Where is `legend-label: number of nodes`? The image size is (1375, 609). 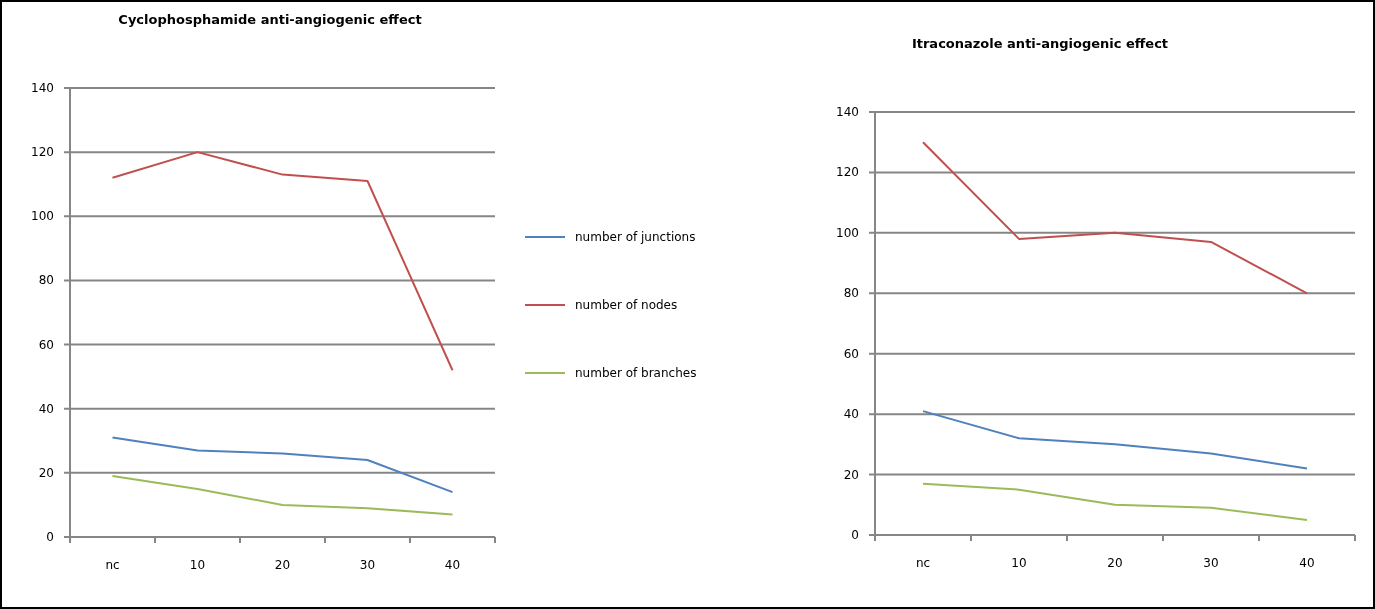 legend-label: number of nodes is located at coordinates (626, 305).